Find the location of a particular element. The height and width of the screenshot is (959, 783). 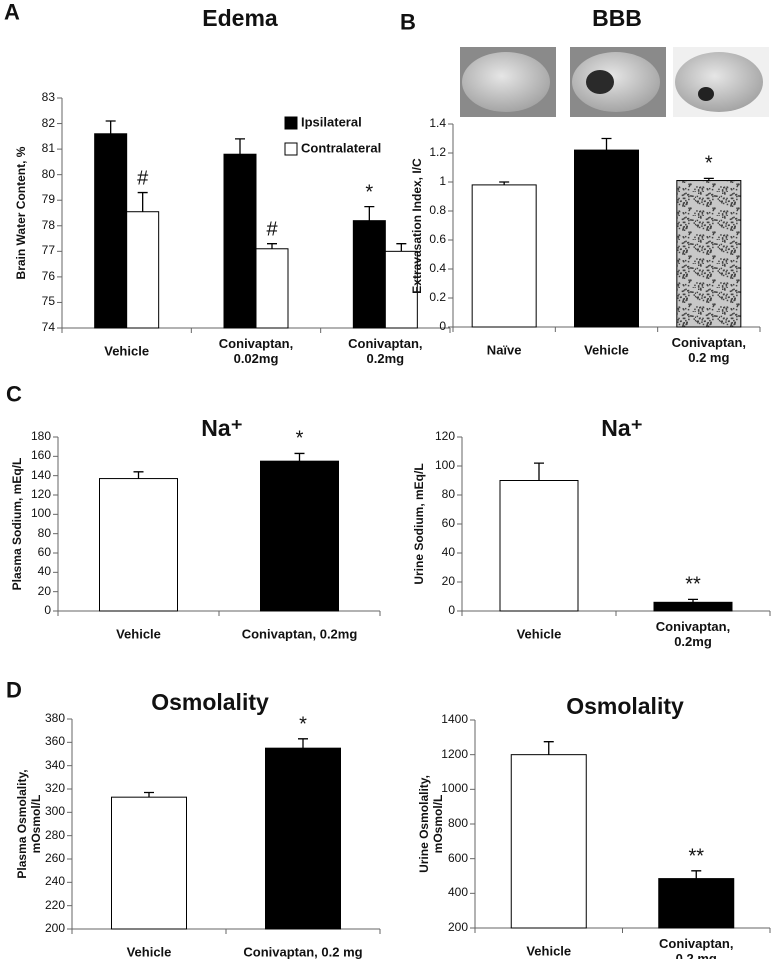

y-tick-label: 1000 is located at coordinates (454, 788).